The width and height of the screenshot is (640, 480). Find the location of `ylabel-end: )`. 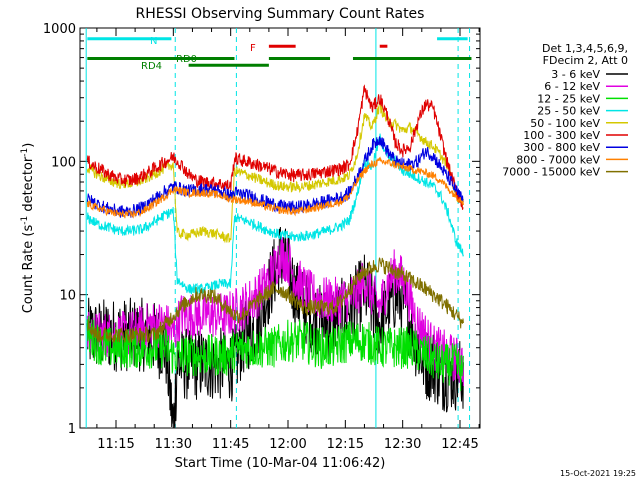

ylabel-end: ) is located at coordinates (28, 145).